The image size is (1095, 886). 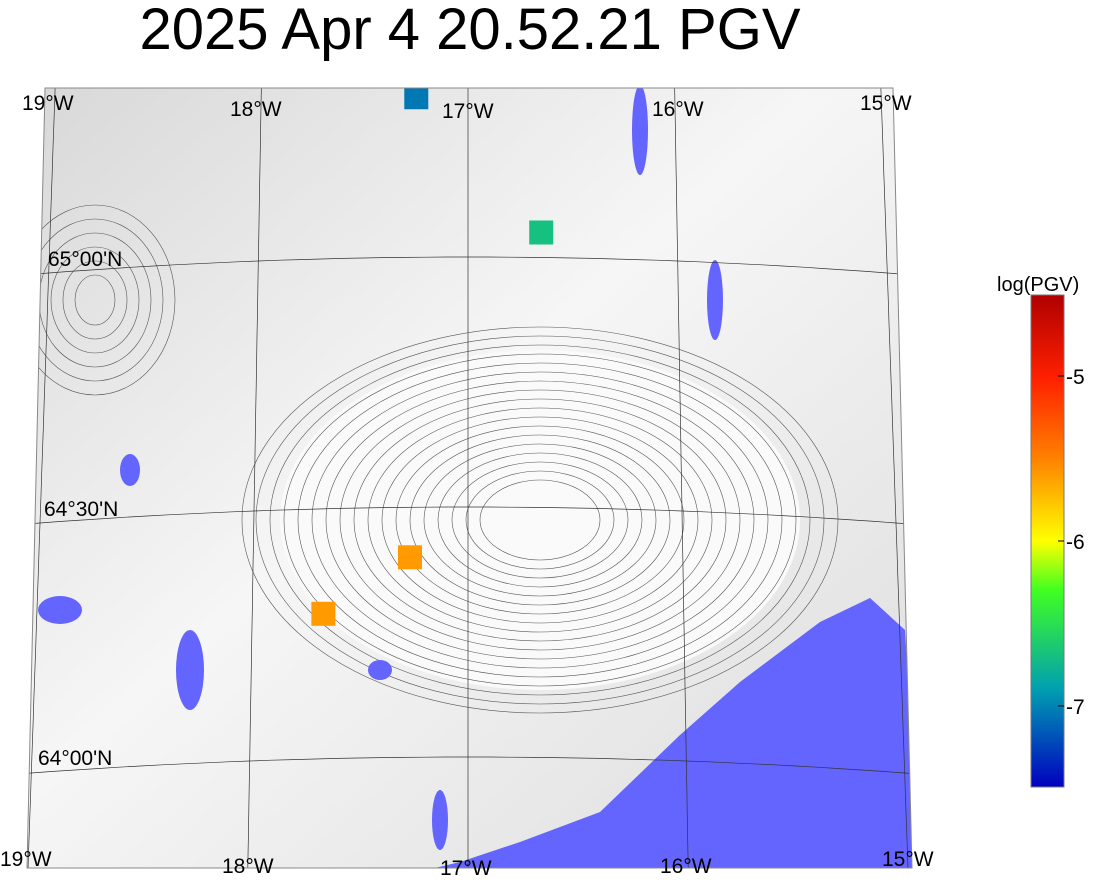 I want to click on colorbar-title: log(PGV), so click(x=1038, y=285).